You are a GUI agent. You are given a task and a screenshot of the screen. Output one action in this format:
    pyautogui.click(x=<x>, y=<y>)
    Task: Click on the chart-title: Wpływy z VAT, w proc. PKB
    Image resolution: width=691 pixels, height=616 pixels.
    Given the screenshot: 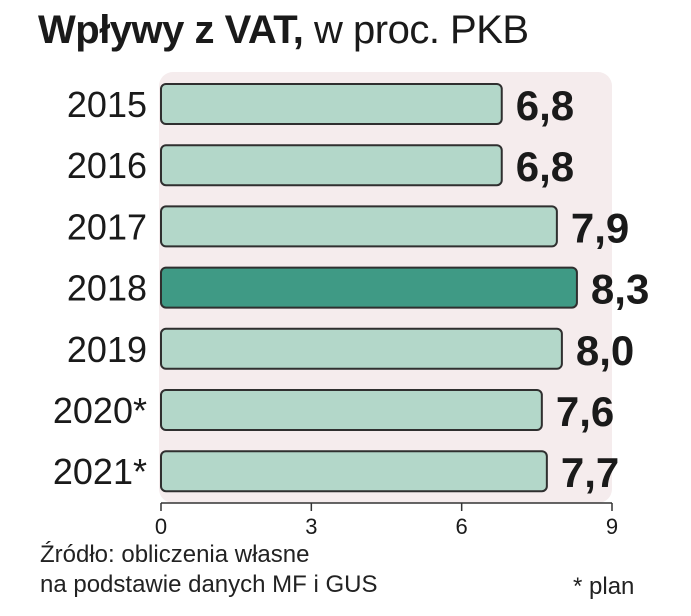 What is the action you would take?
    pyautogui.click(x=283, y=30)
    